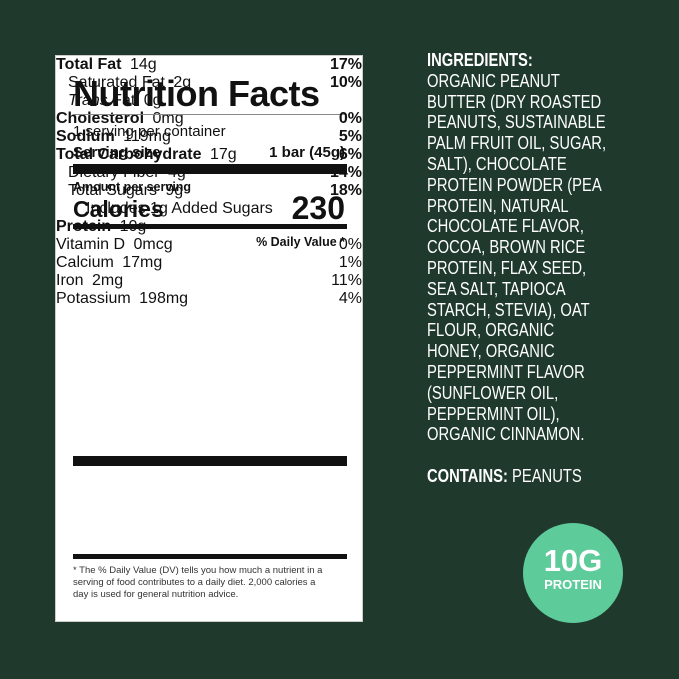  I want to click on calories-label: Calories, so click(118, 209).